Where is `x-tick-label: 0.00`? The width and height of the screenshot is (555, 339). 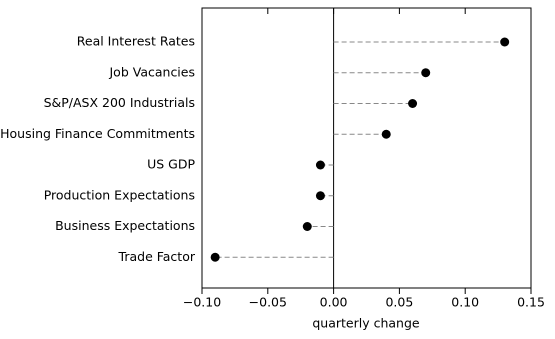
x-tick-label: 0.00 is located at coordinates (334, 302).